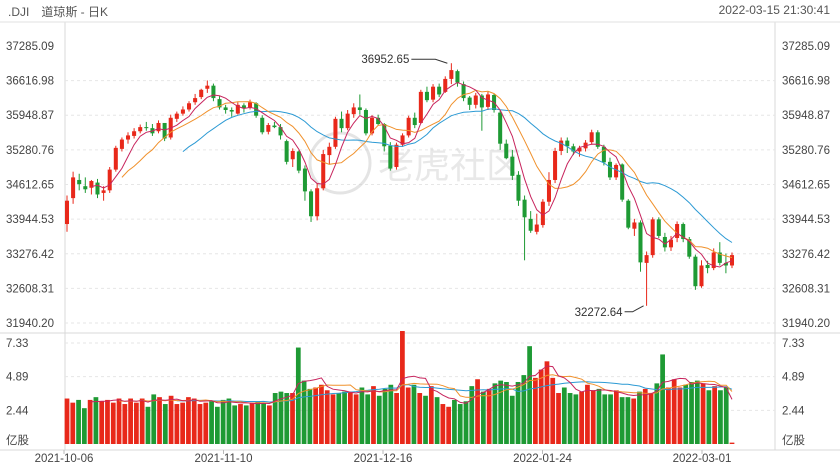 The height and width of the screenshot is (470, 840). What do you see at coordinates (30, 82) in the screenshot?
I see `price-tick-label-left: 36616.98` at bounding box center [30, 82].